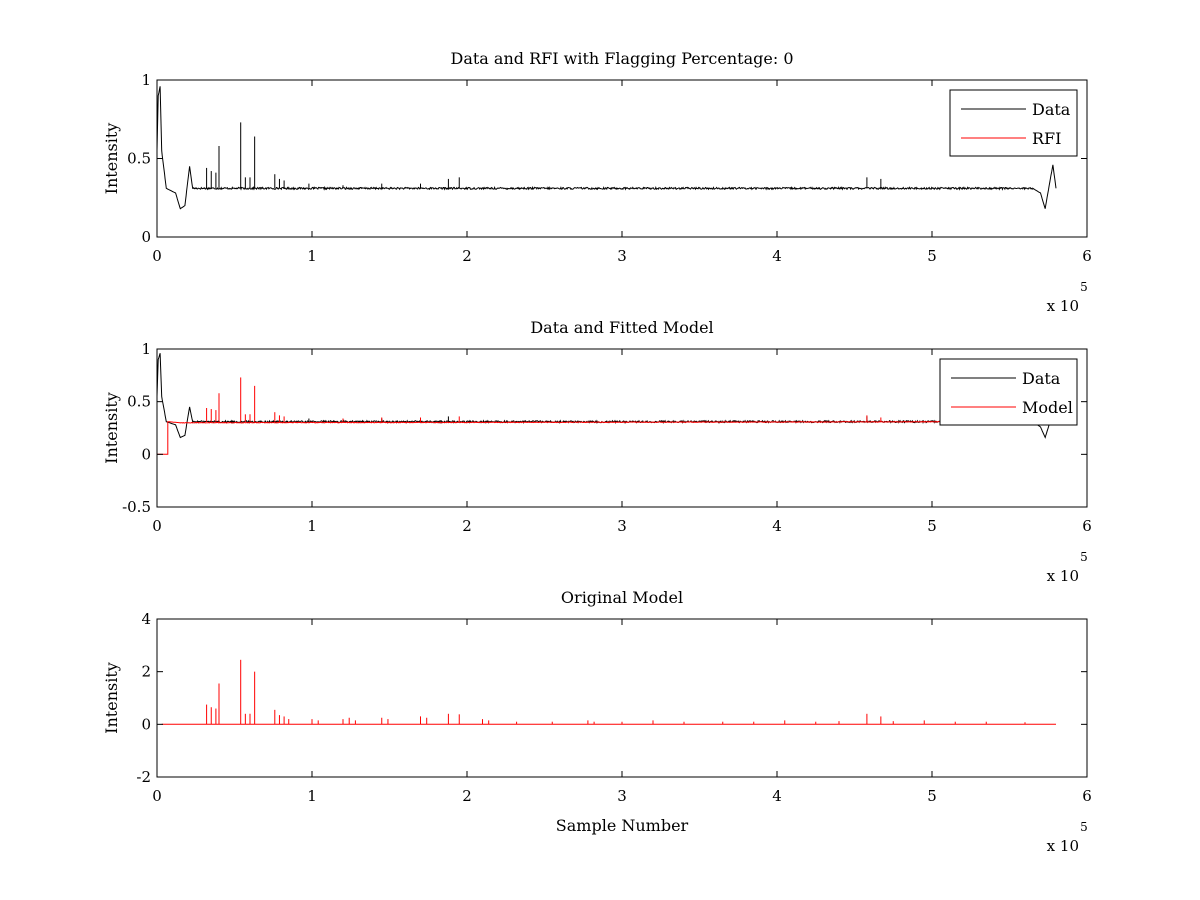  What do you see at coordinates (146, 672) in the screenshot?
I see `y-tick-label: 2` at bounding box center [146, 672].